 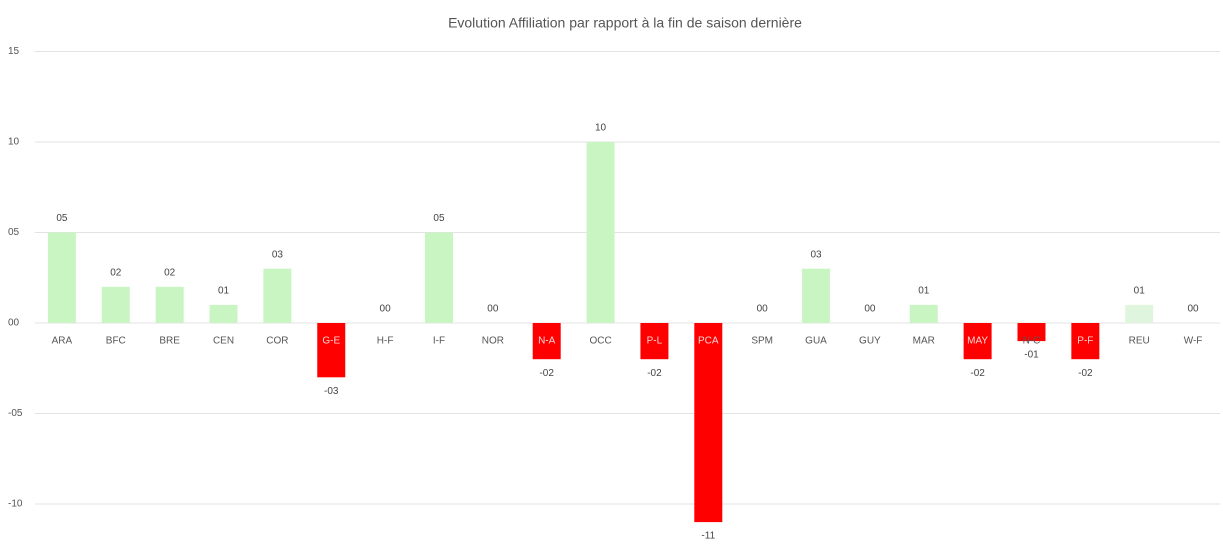 What do you see at coordinates (708, 341) in the screenshot?
I see `x-tick-label: PCA` at bounding box center [708, 341].